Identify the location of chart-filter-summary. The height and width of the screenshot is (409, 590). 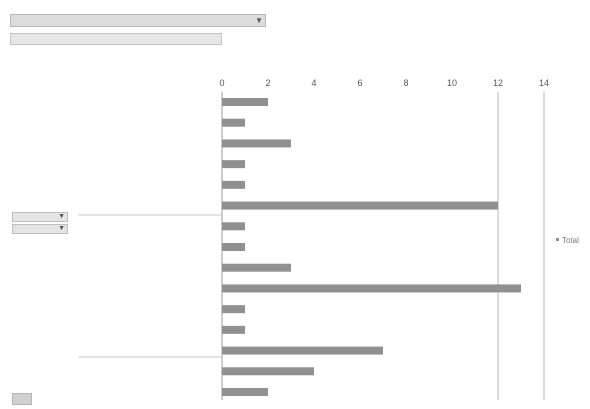
(116, 39).